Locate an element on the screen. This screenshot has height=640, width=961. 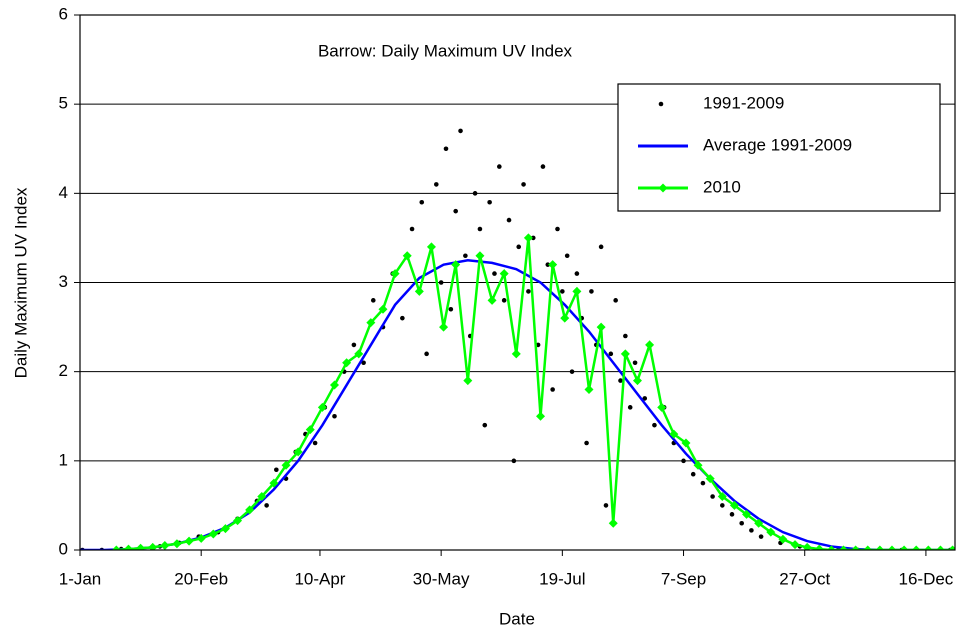
legend-label: 1991-2009 is located at coordinates (743, 102).